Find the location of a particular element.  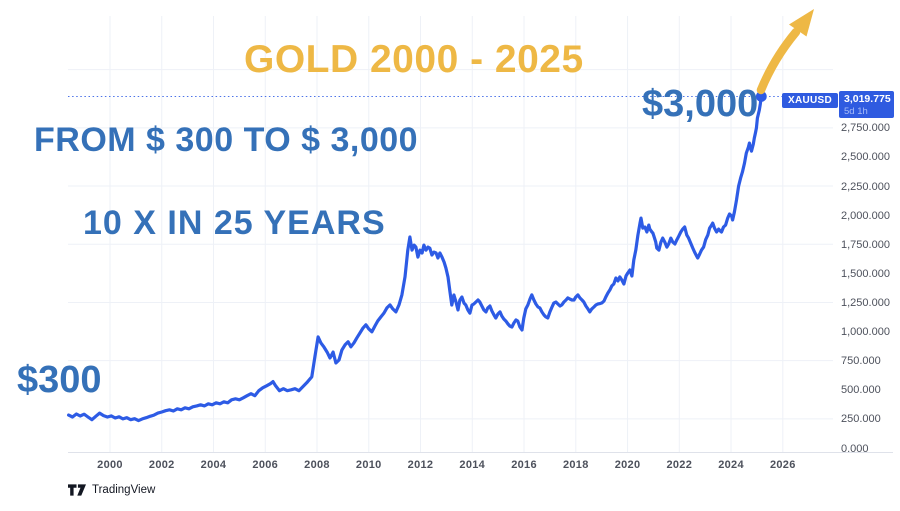

price-scale-label: 1,250.000 is located at coordinates (865, 302).